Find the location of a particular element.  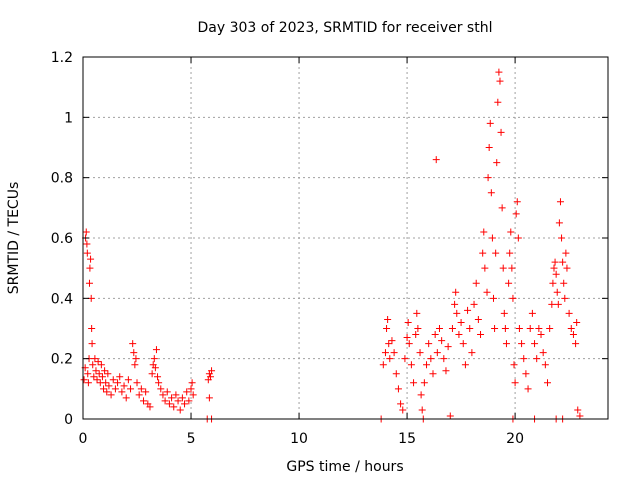

y-tick-label: 1 is located at coordinates (68, 118).